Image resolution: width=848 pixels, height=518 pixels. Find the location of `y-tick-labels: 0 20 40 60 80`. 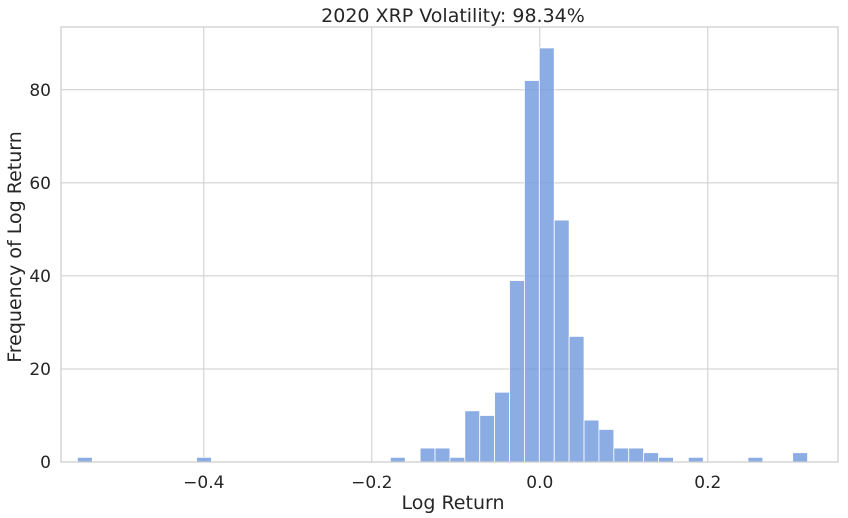

y-tick-labels: 0 20 40 60 80 is located at coordinates (40, 277).